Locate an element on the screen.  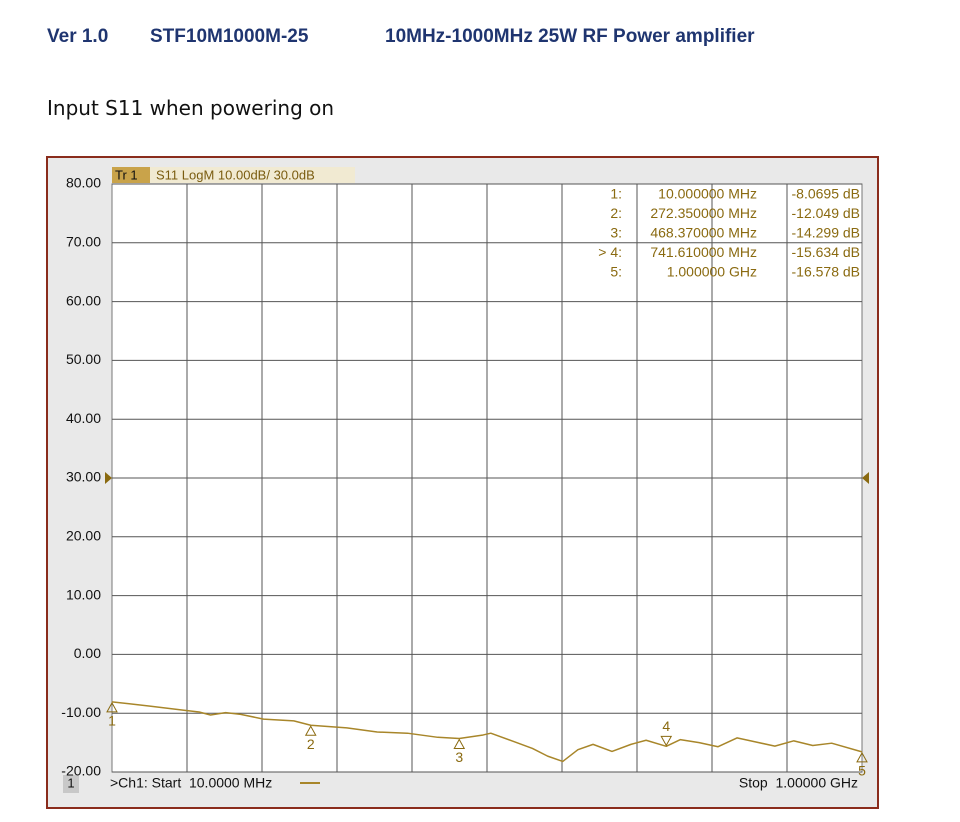
marker-value: -15.634 dB is located at coordinates (826, 252).